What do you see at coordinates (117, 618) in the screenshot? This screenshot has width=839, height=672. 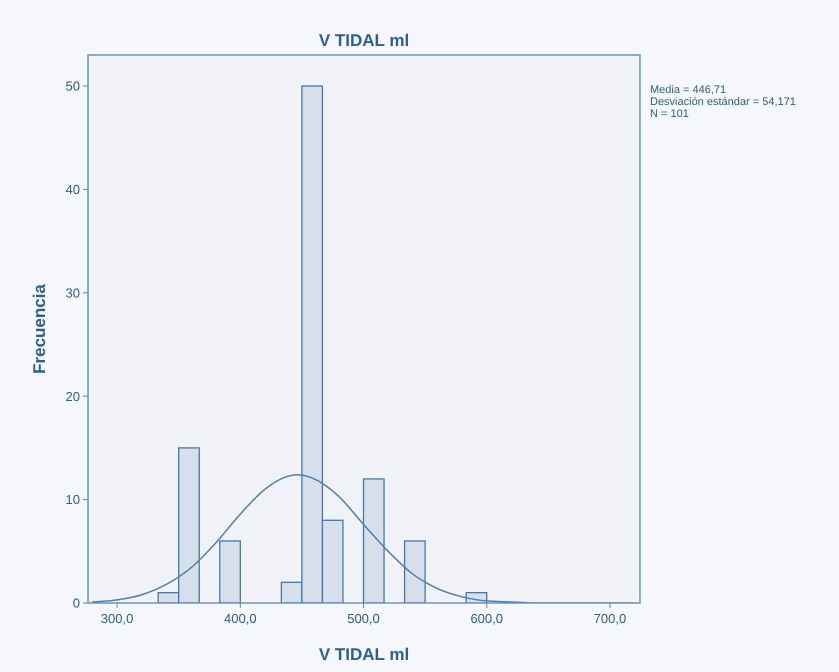 I see `x-tick-label: 300,0` at bounding box center [117, 618].